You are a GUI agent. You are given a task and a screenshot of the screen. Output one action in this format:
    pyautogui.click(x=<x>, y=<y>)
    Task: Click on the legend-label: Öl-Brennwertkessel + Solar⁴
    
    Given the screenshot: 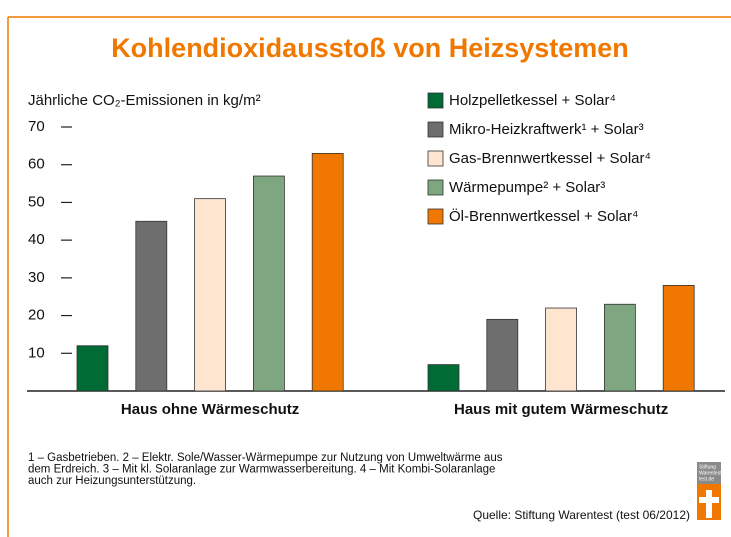 What is the action you would take?
    pyautogui.click(x=543, y=216)
    